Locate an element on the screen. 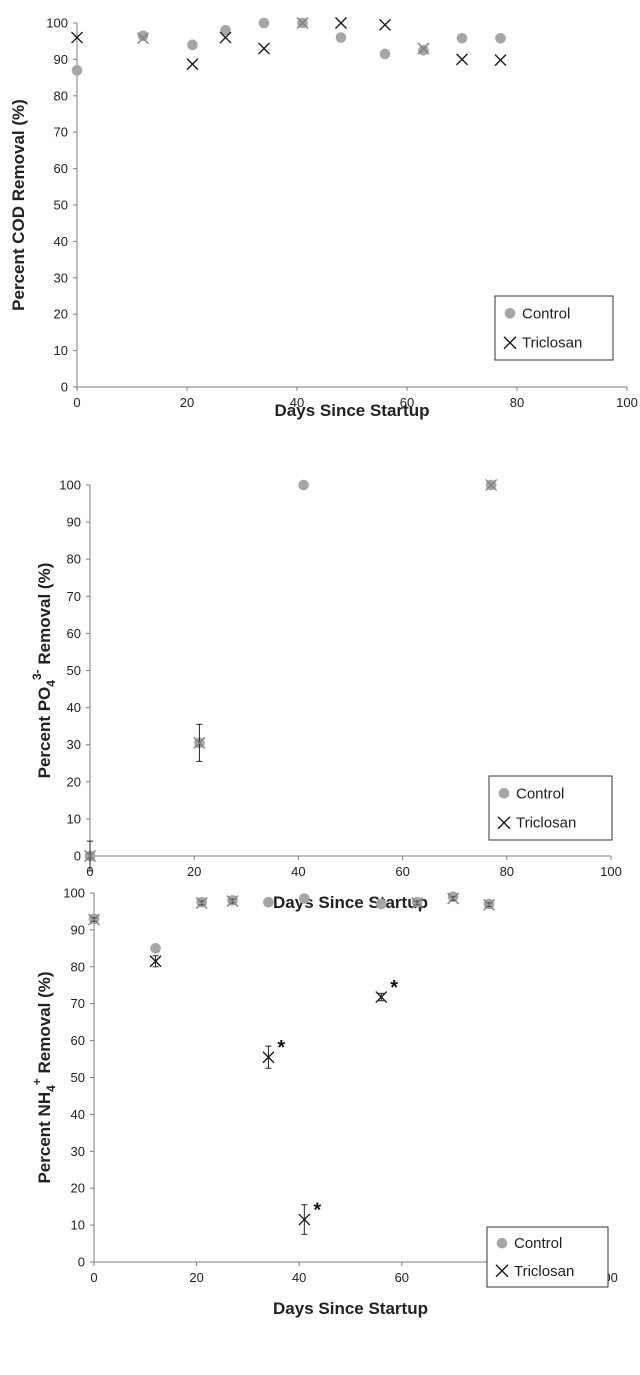 This screenshot has height=1375, width=640. series-control is located at coordinates (288, 46).